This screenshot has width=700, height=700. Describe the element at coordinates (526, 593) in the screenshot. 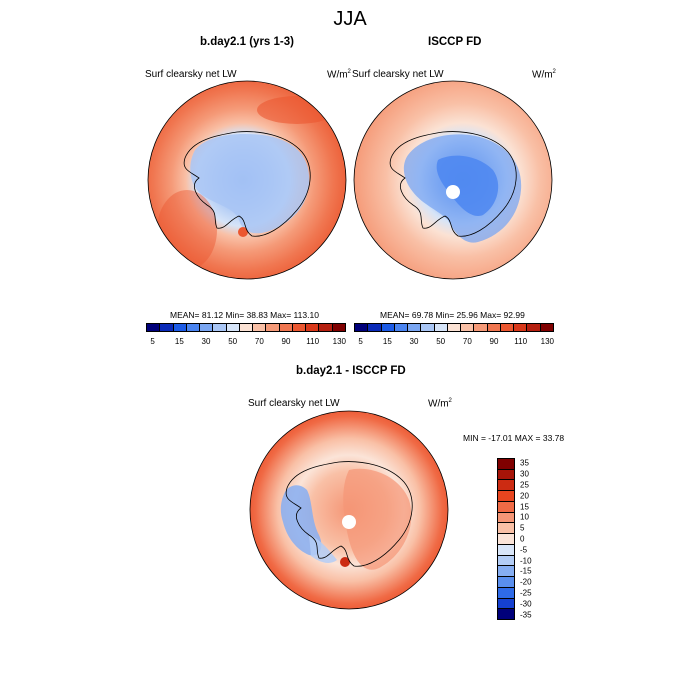

I see `panel3-colorbar-tick-label: -25` at that location.